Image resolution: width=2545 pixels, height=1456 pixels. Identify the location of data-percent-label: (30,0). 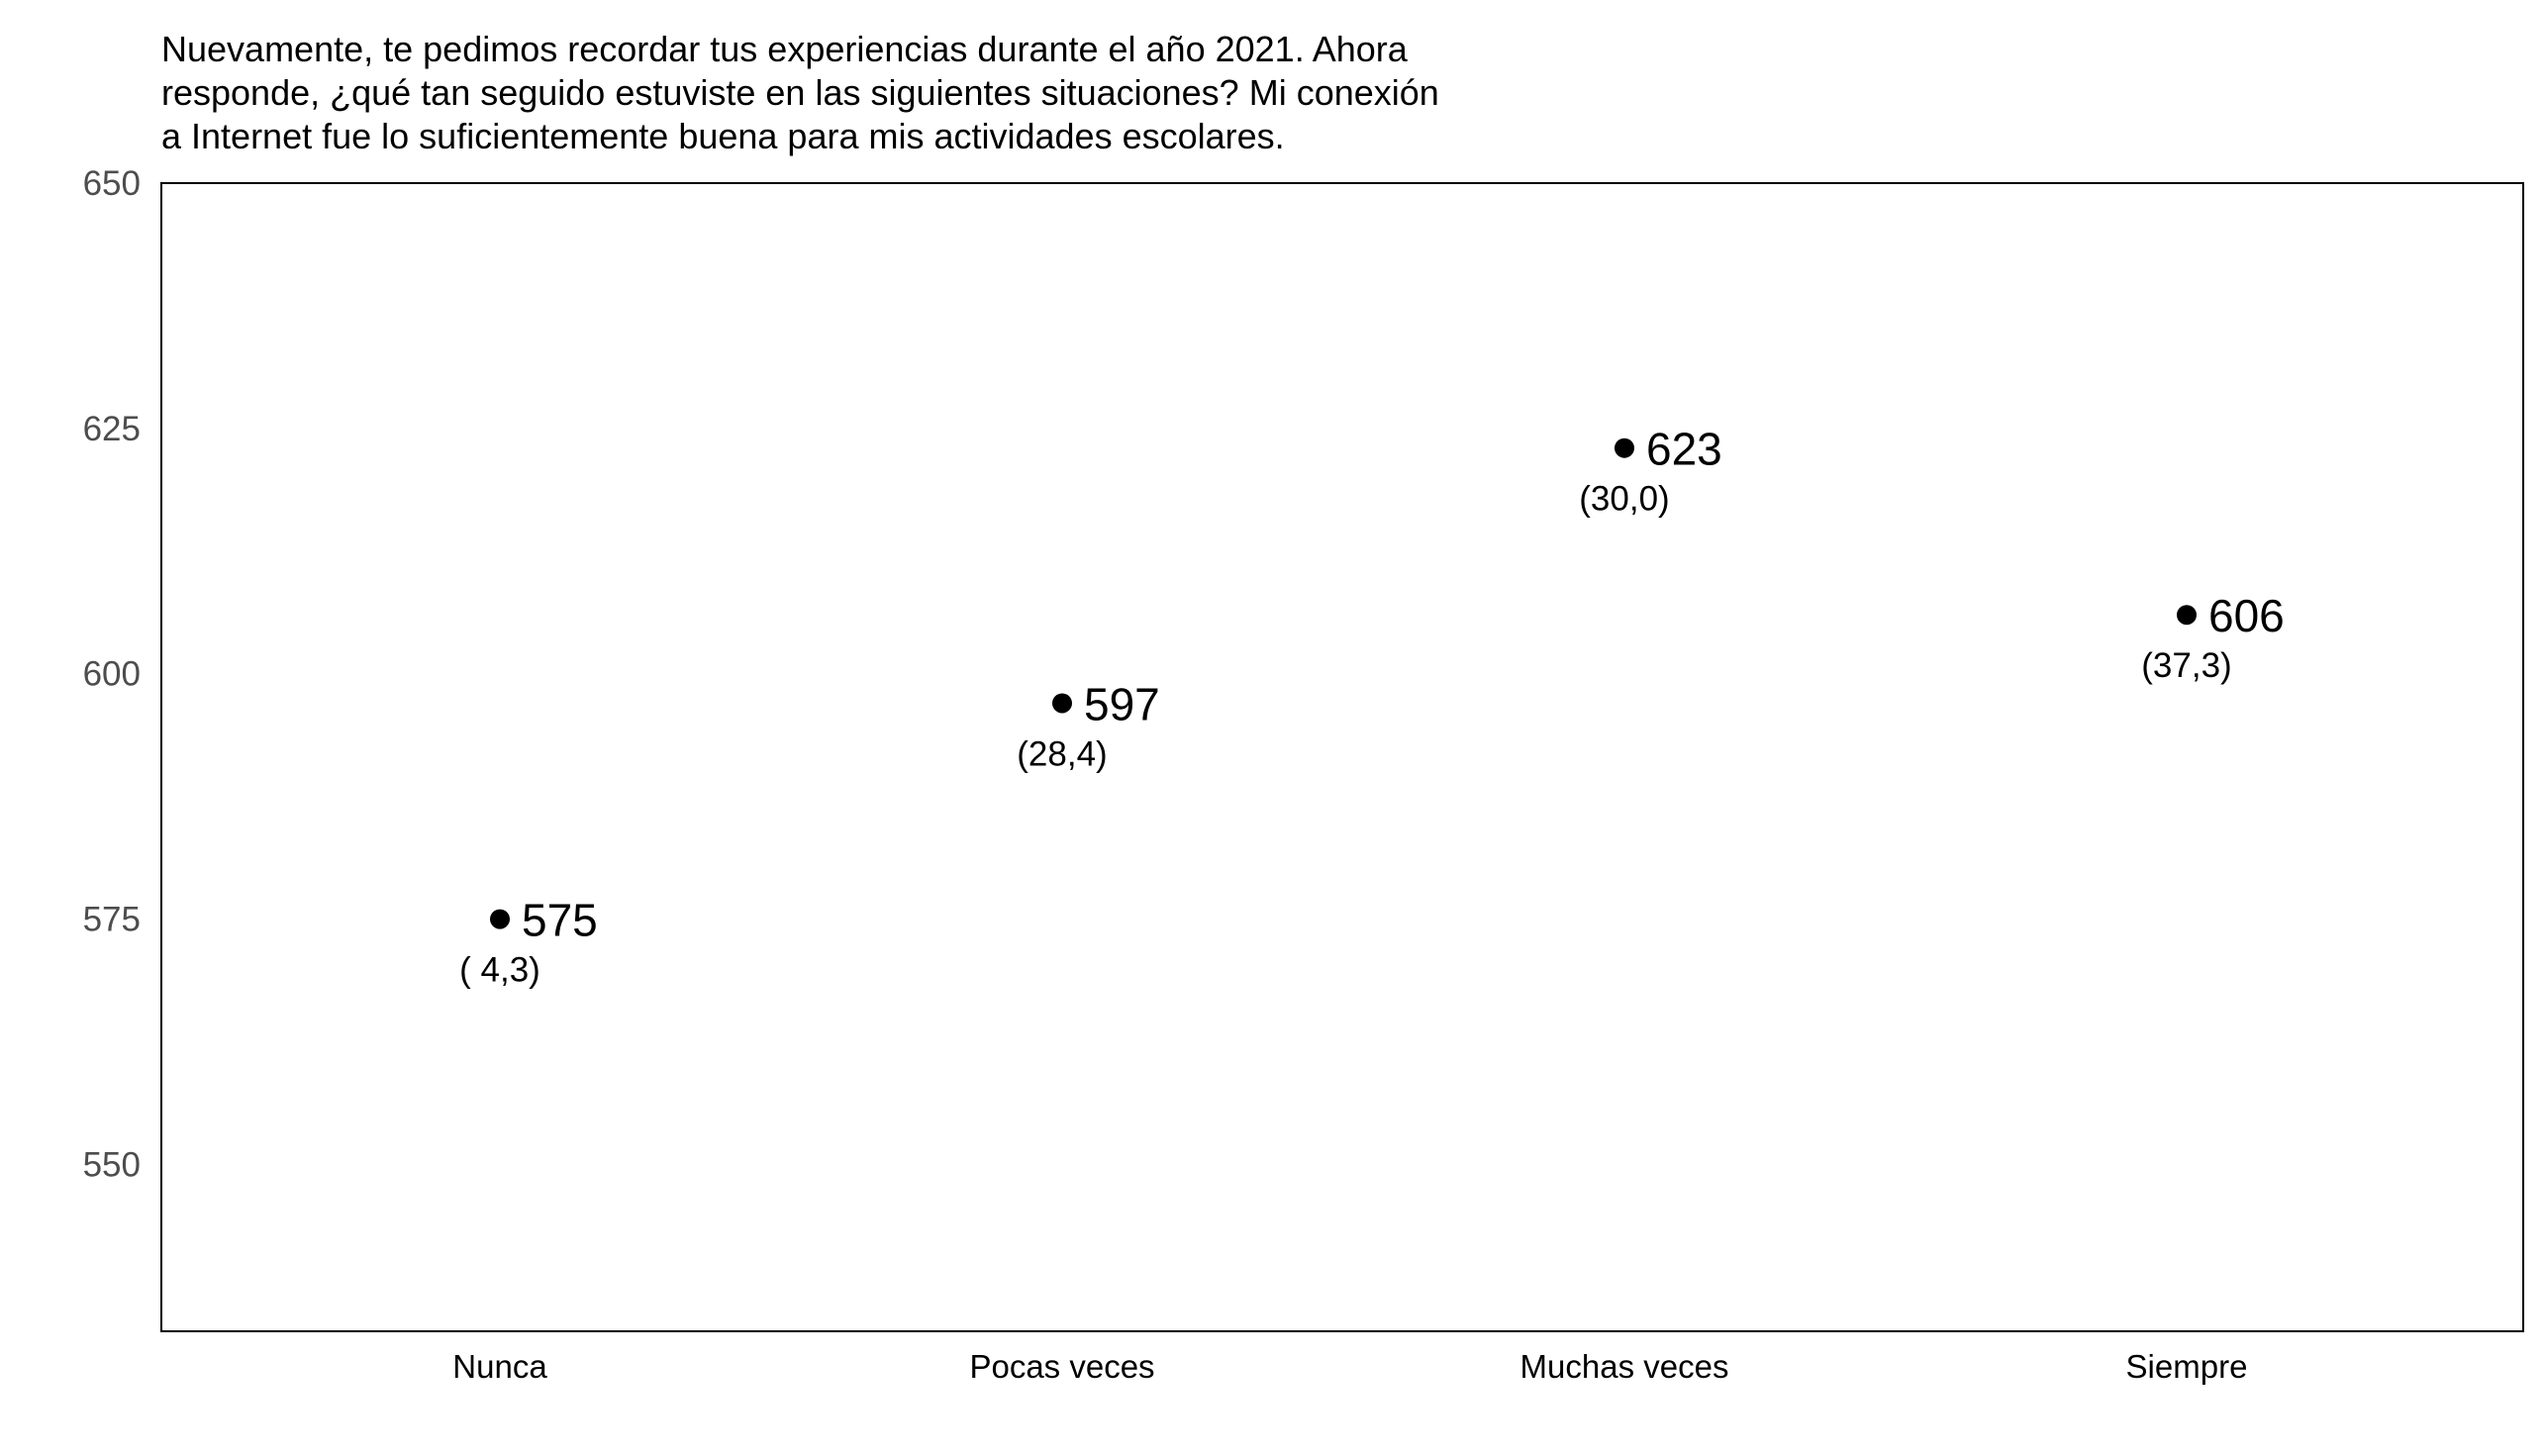
(1624, 499).